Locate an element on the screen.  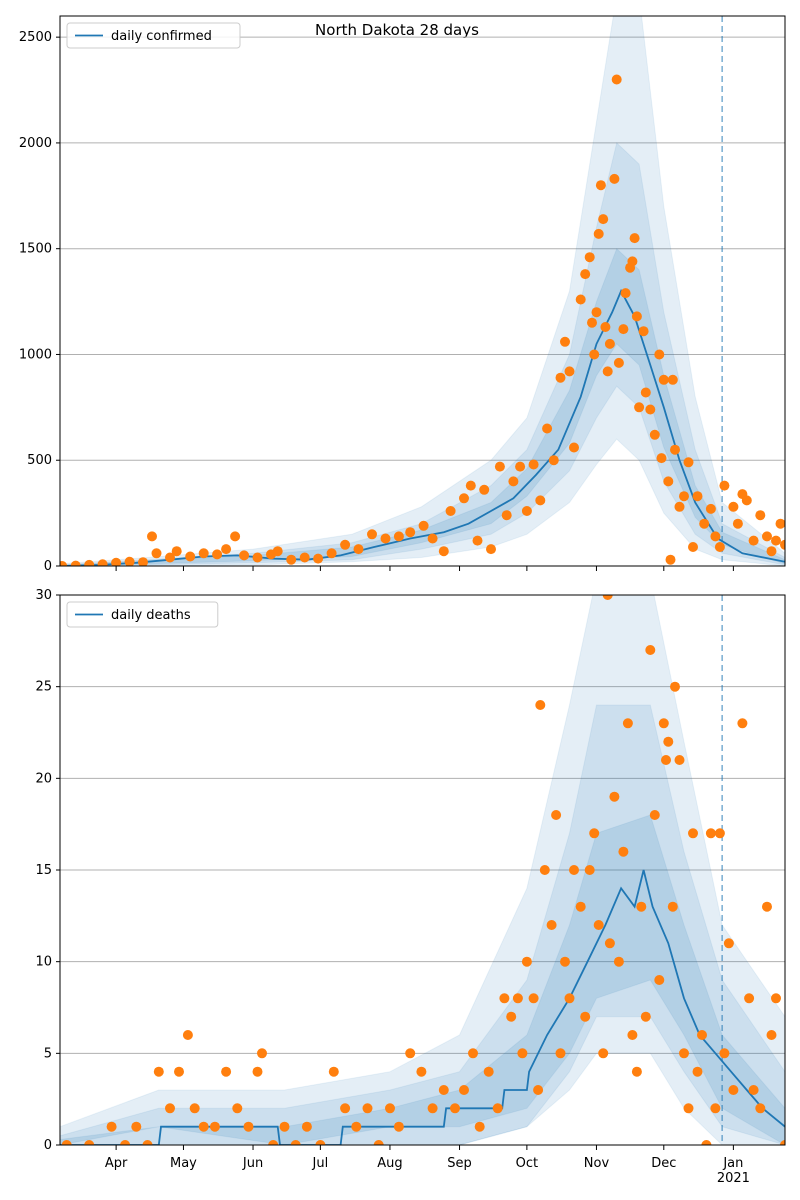
legend: daily deaths is located at coordinates (142, 614).